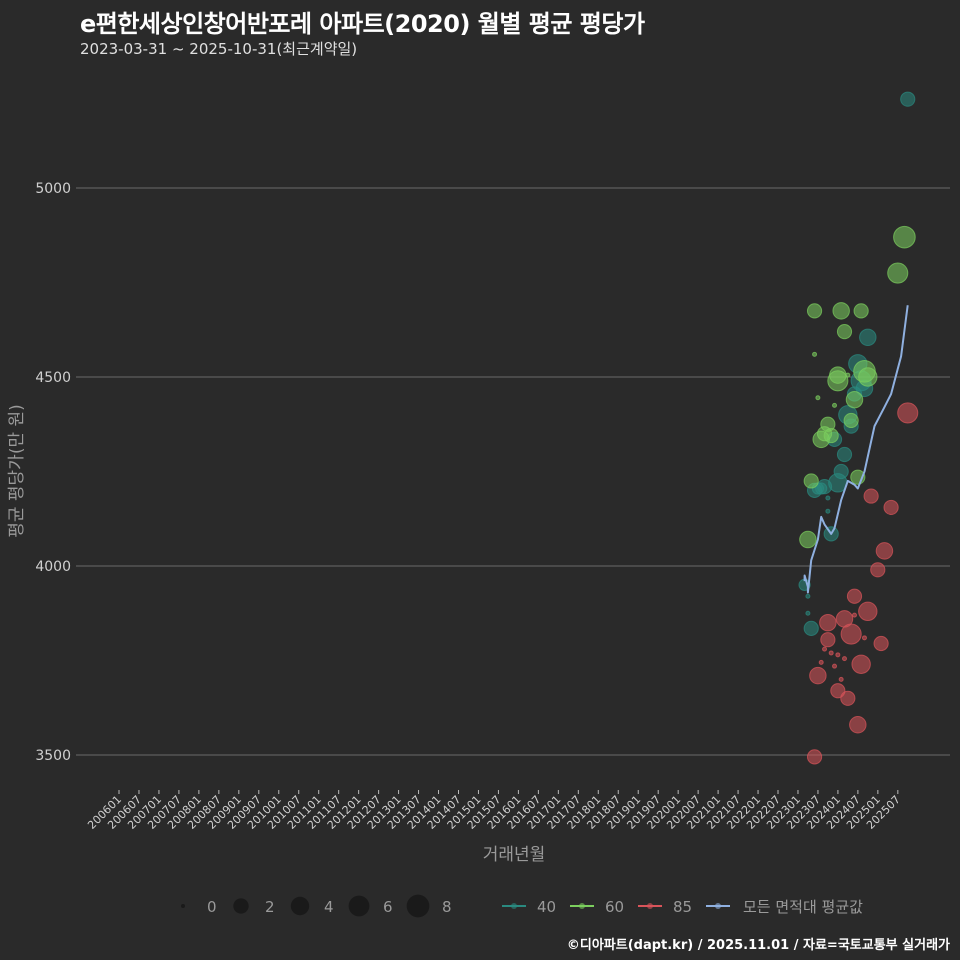 The image size is (960, 960). Describe the element at coordinates (682, 907) in the screenshot. I see `color-legend-label: 85` at that location.